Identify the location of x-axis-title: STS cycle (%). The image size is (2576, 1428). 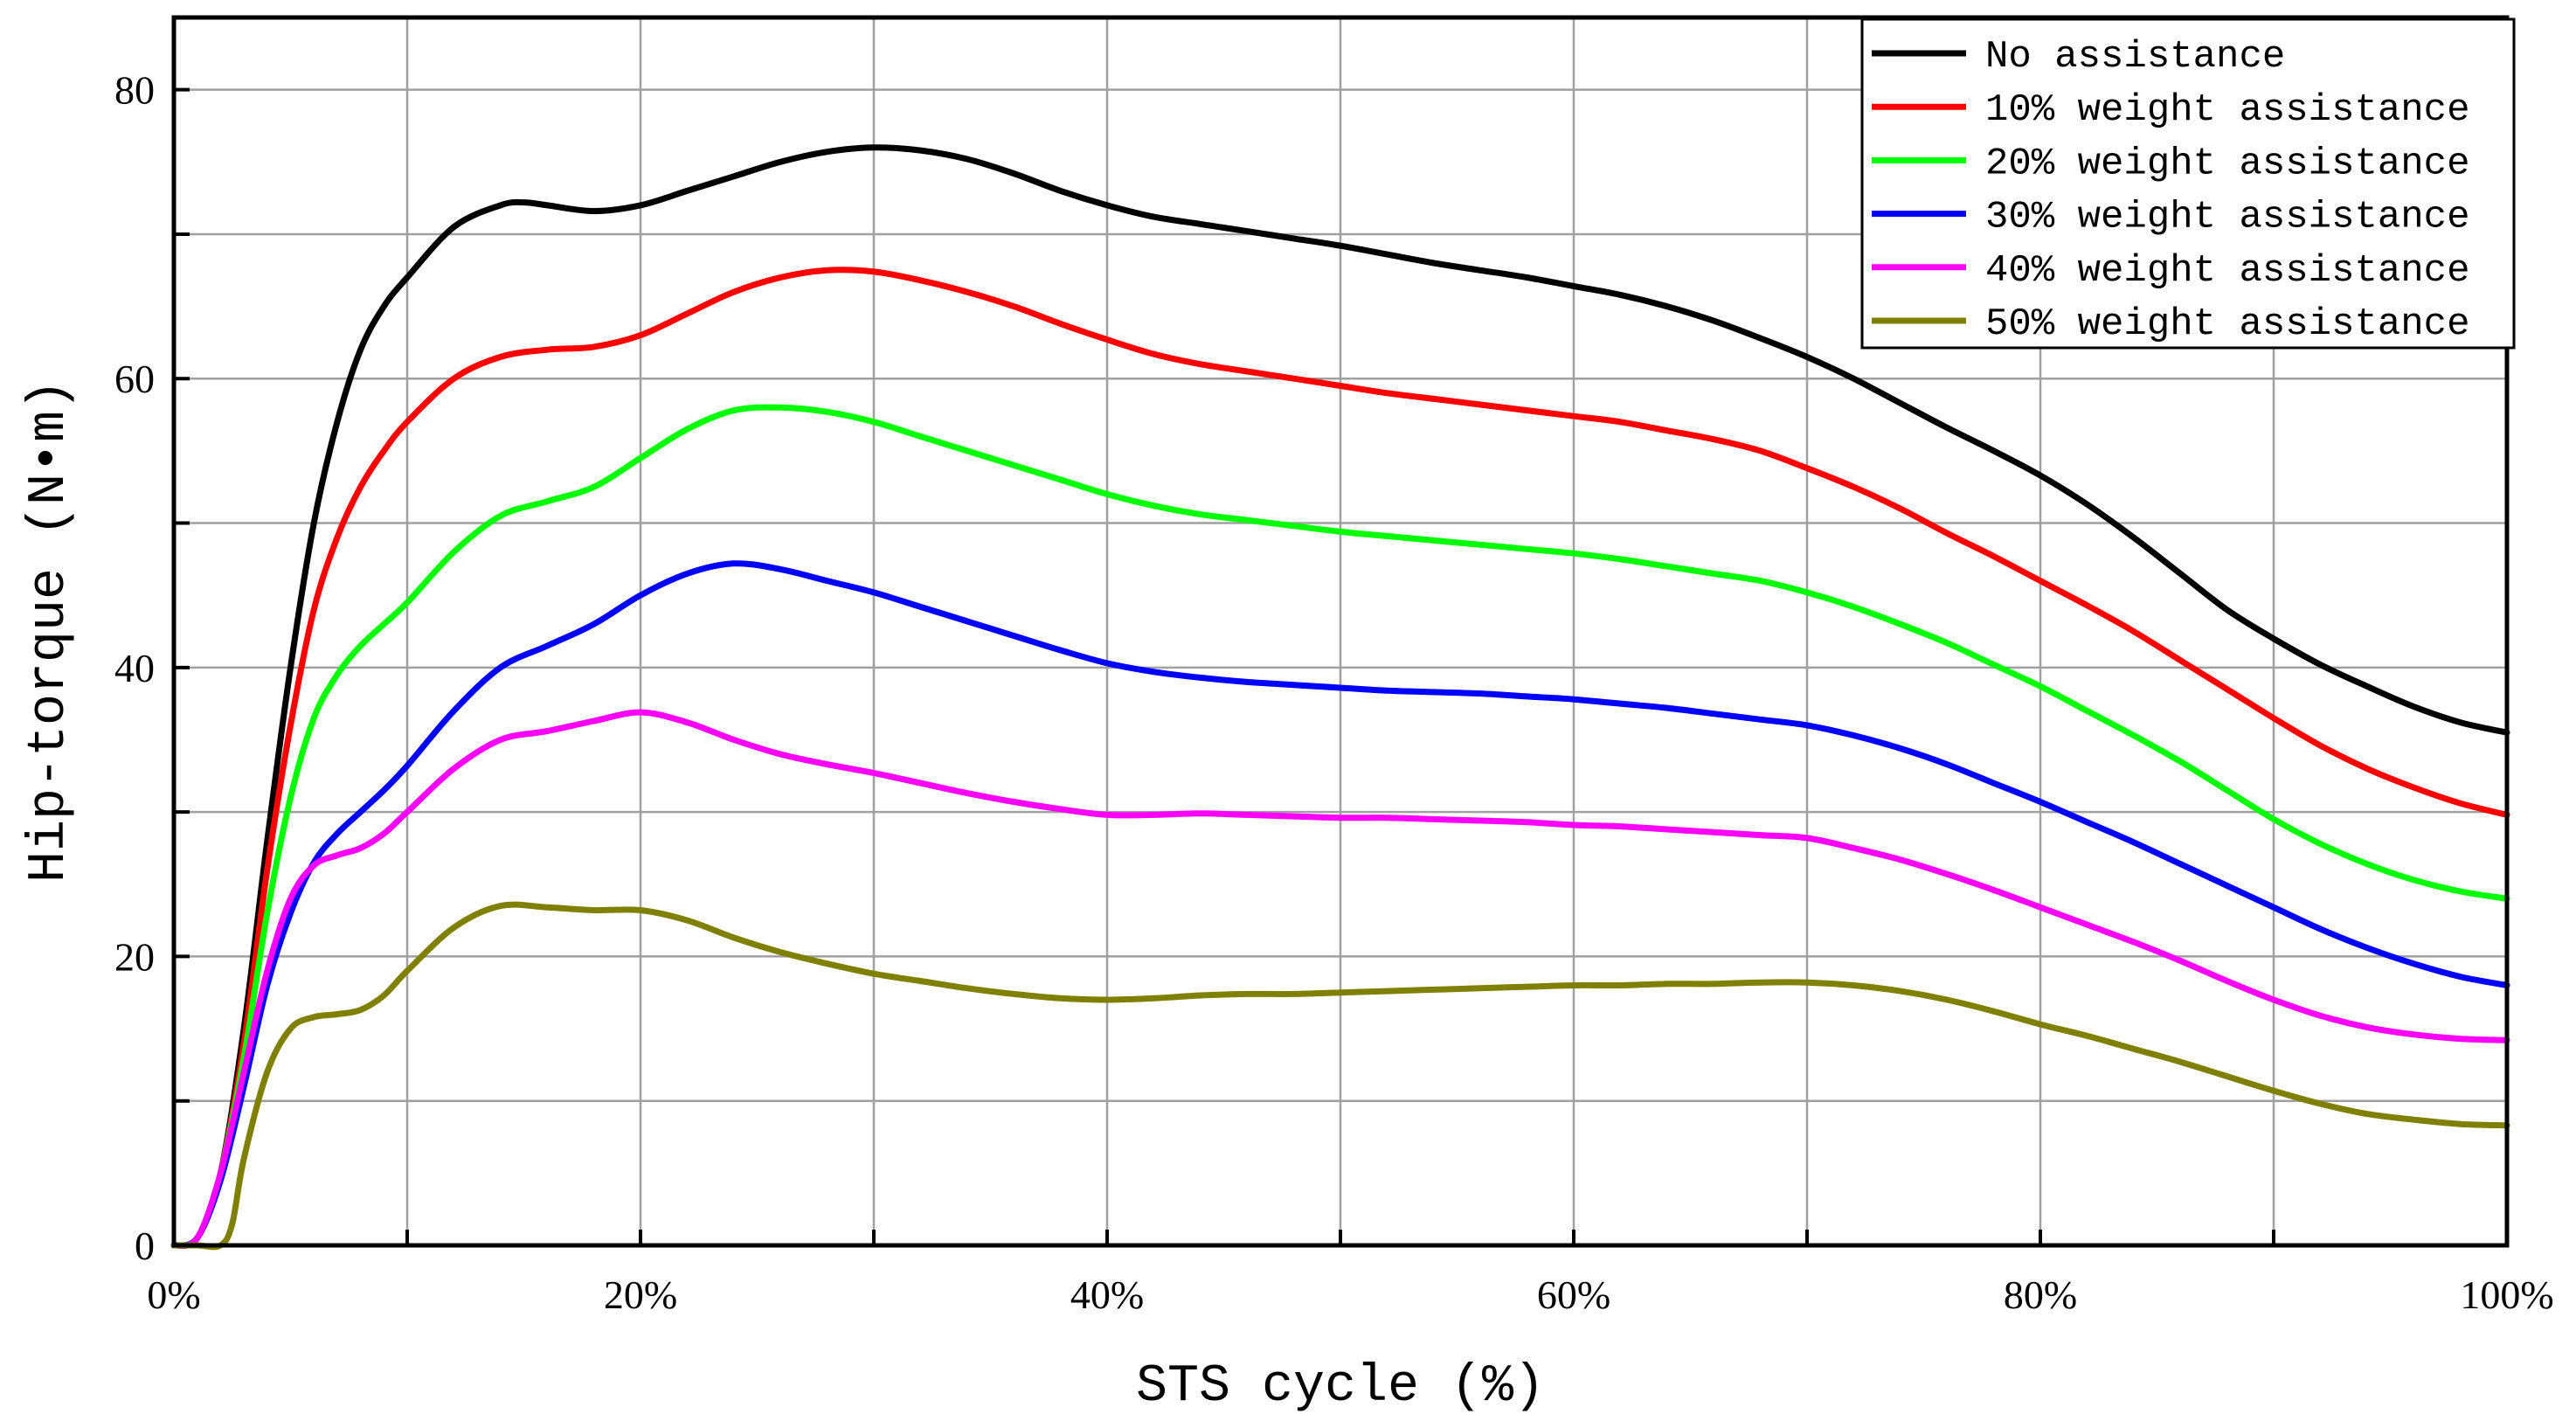
(1340, 1387).